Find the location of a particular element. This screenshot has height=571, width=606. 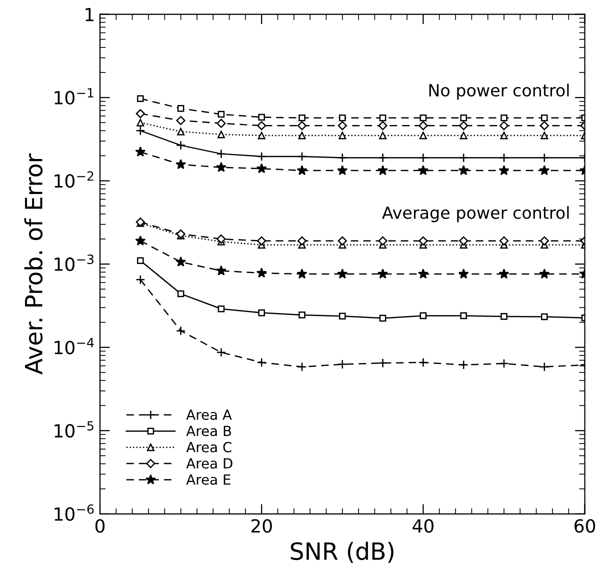

x-tick-label: 20 is located at coordinates (261, 526).